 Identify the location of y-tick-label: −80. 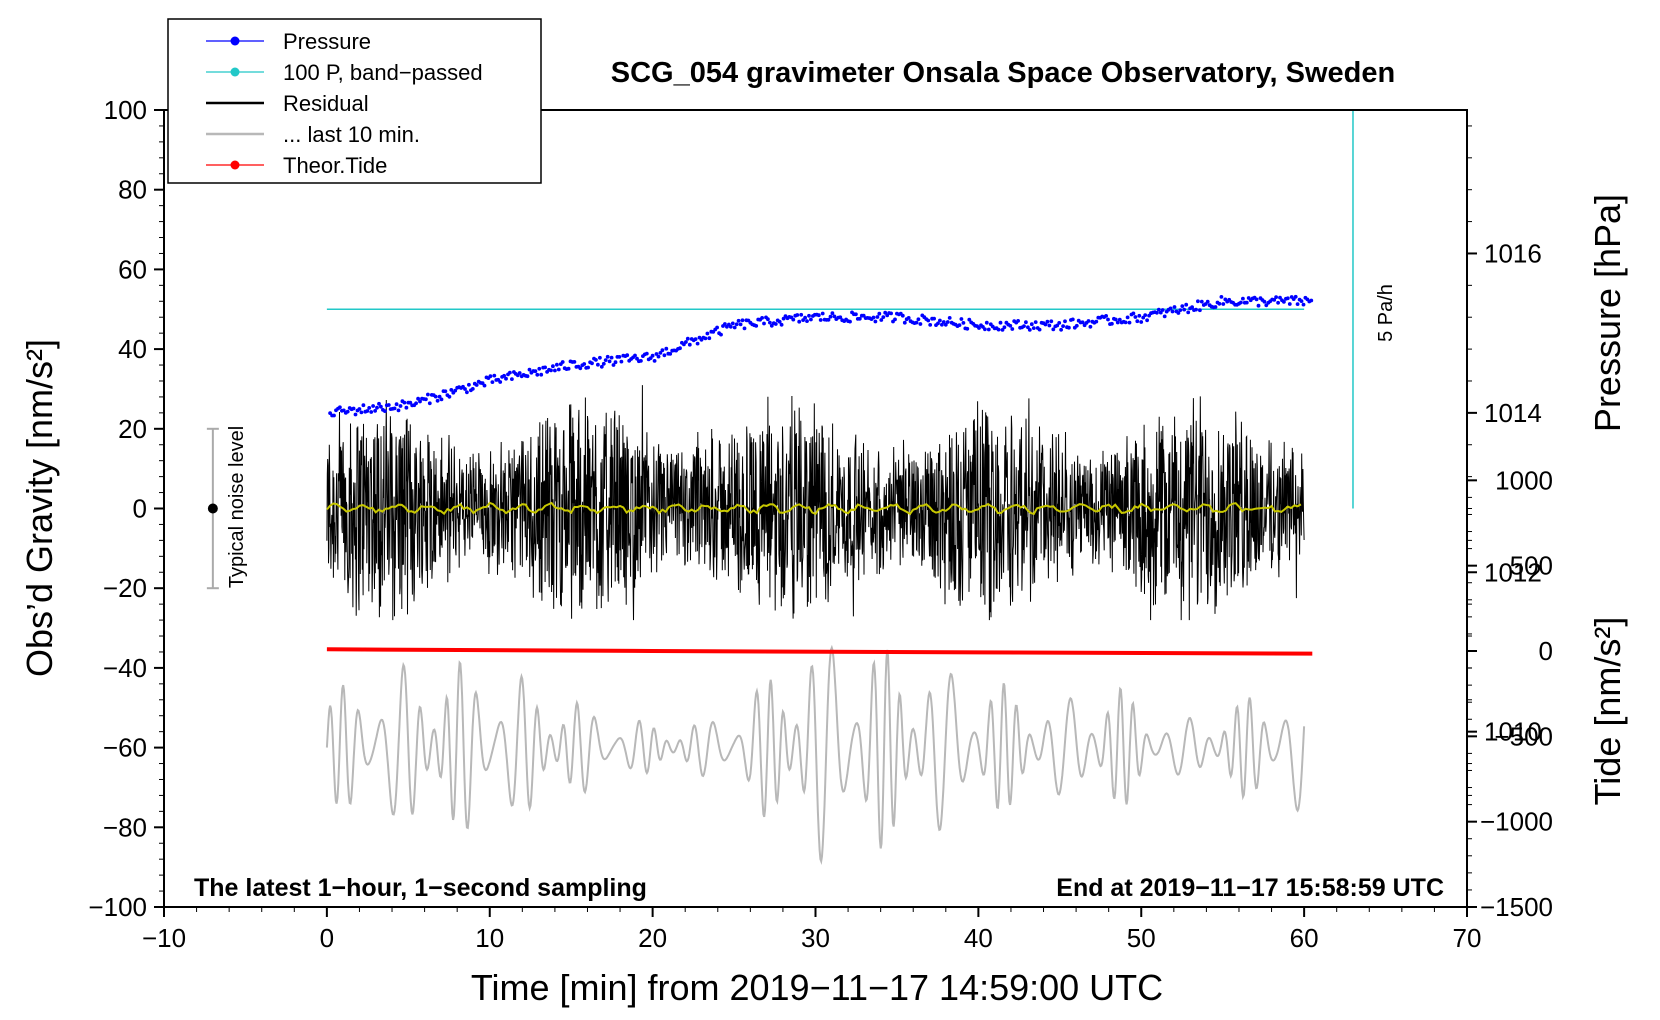
(125, 827).